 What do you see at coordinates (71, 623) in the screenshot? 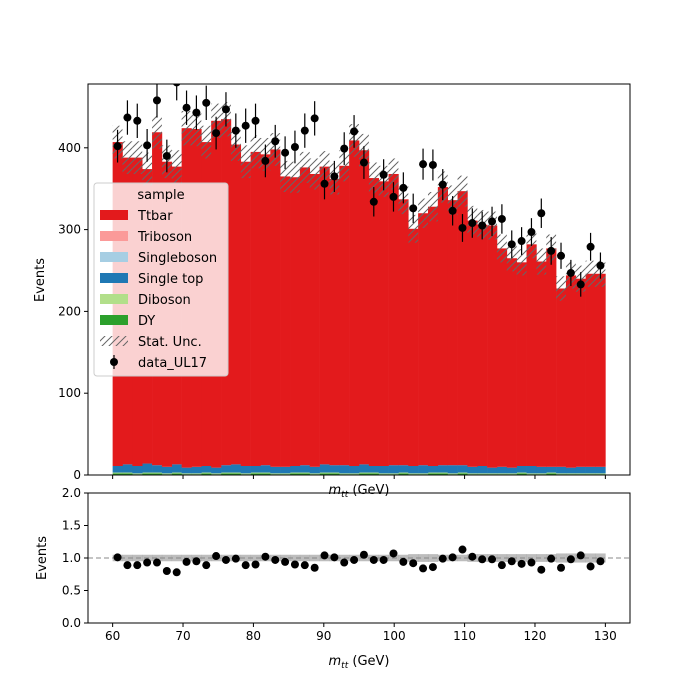
I see `ratio-y-tick-label: 0.0` at bounding box center [71, 623].